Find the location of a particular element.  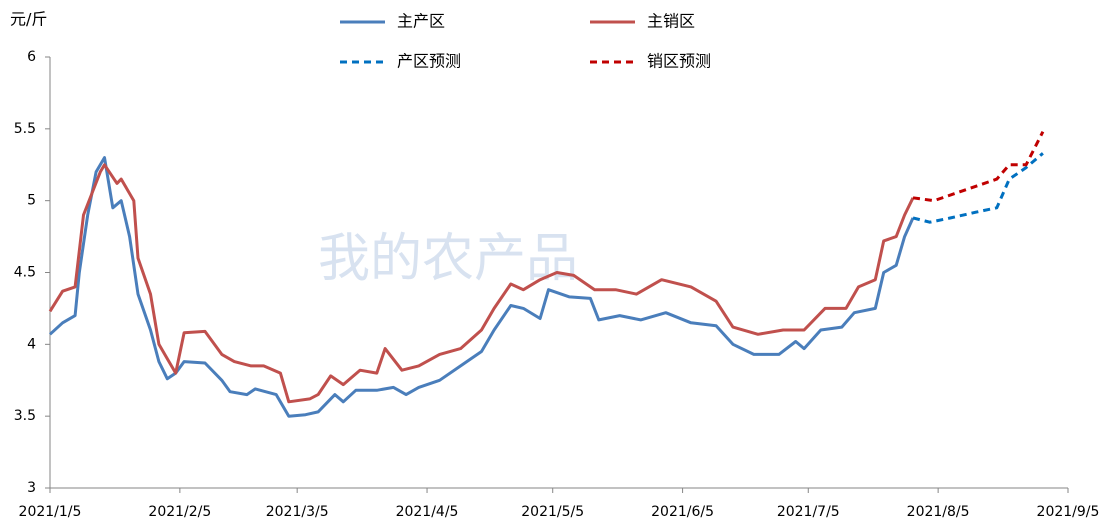

x-tick-label: 2021/1/5 is located at coordinates (50, 512).